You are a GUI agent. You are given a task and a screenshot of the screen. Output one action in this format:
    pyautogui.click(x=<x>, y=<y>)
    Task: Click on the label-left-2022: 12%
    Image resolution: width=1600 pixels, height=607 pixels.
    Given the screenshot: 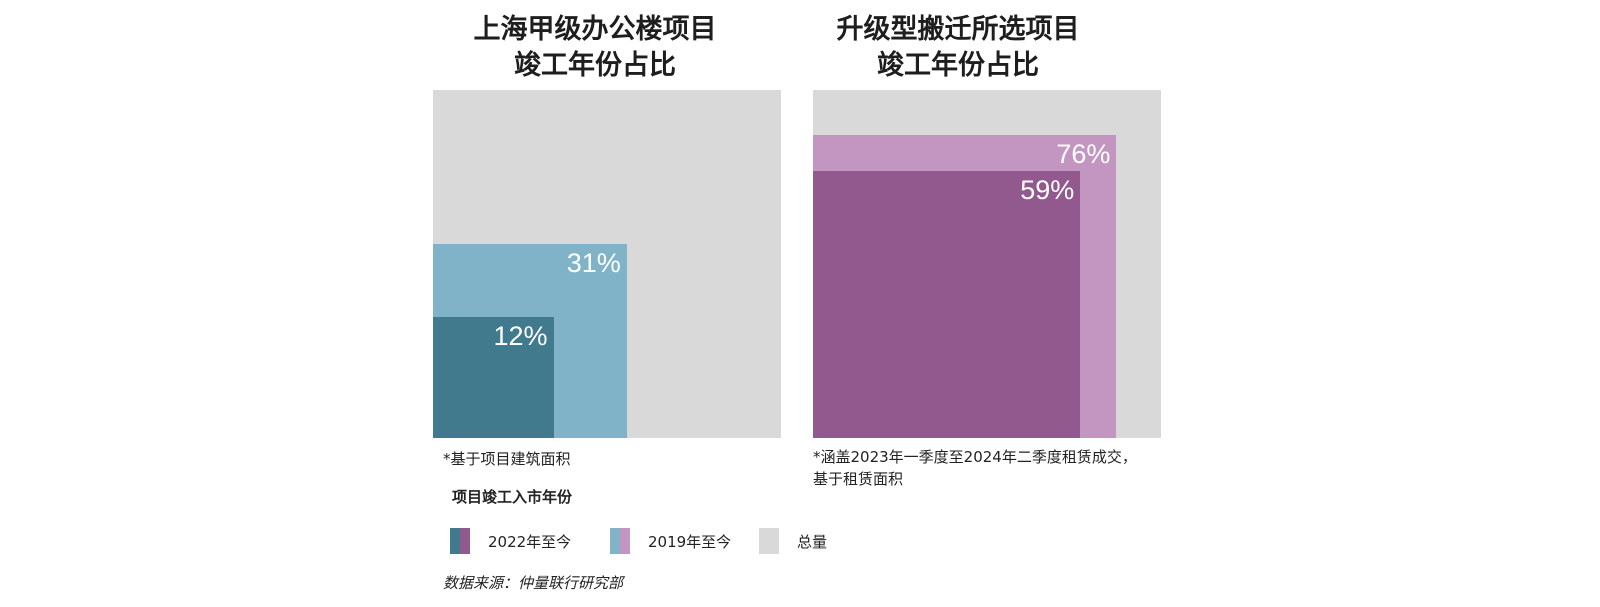 What is the action you would take?
    pyautogui.click(x=520, y=336)
    